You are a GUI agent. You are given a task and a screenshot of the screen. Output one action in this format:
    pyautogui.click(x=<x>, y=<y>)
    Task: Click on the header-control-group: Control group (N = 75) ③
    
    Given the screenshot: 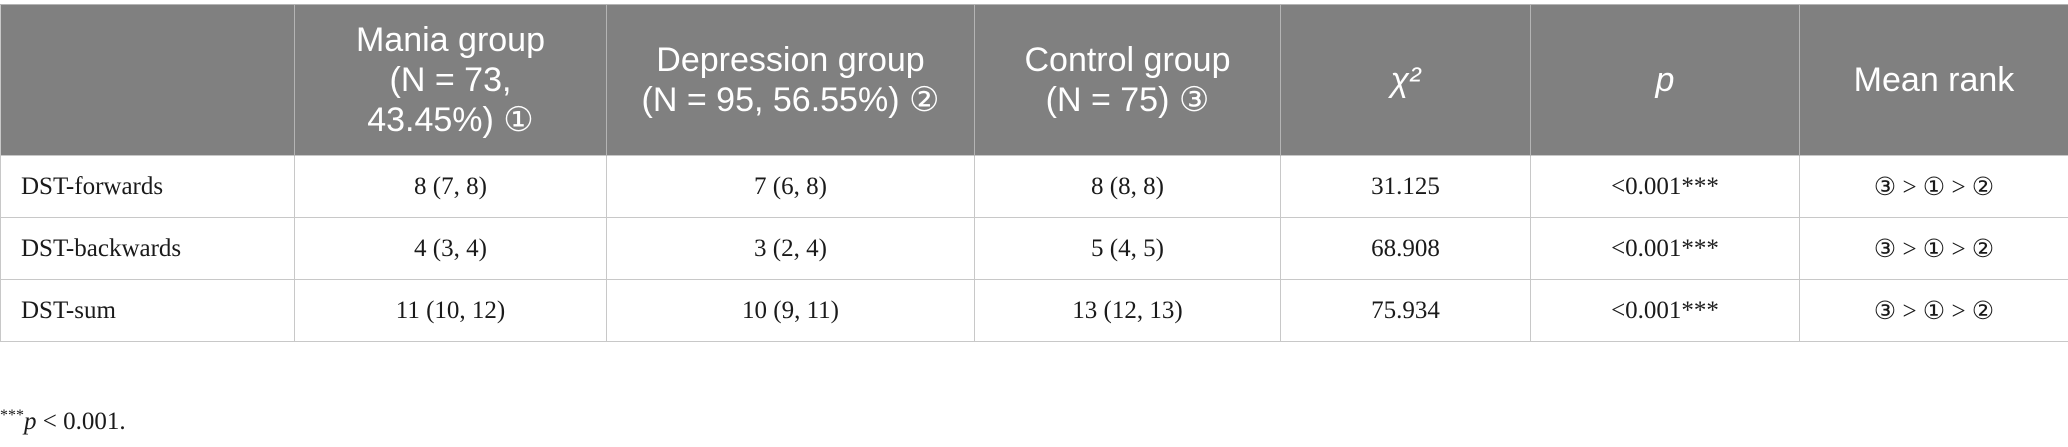 What is the action you would take?
    pyautogui.click(x=1127, y=80)
    